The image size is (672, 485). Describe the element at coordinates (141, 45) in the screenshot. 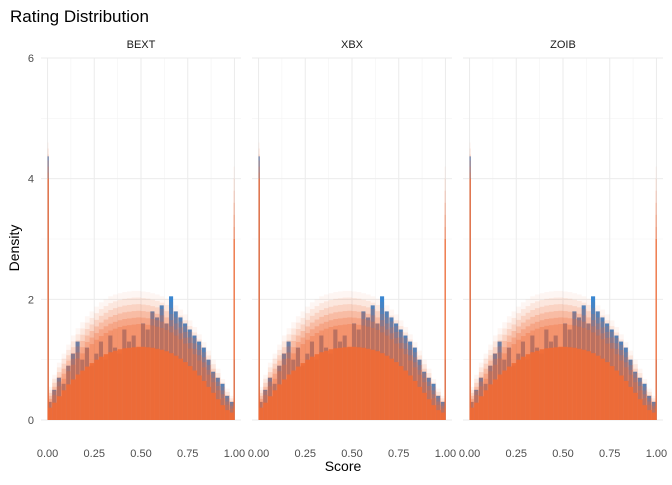

I see `facet-label-bext: BEXT` at that location.